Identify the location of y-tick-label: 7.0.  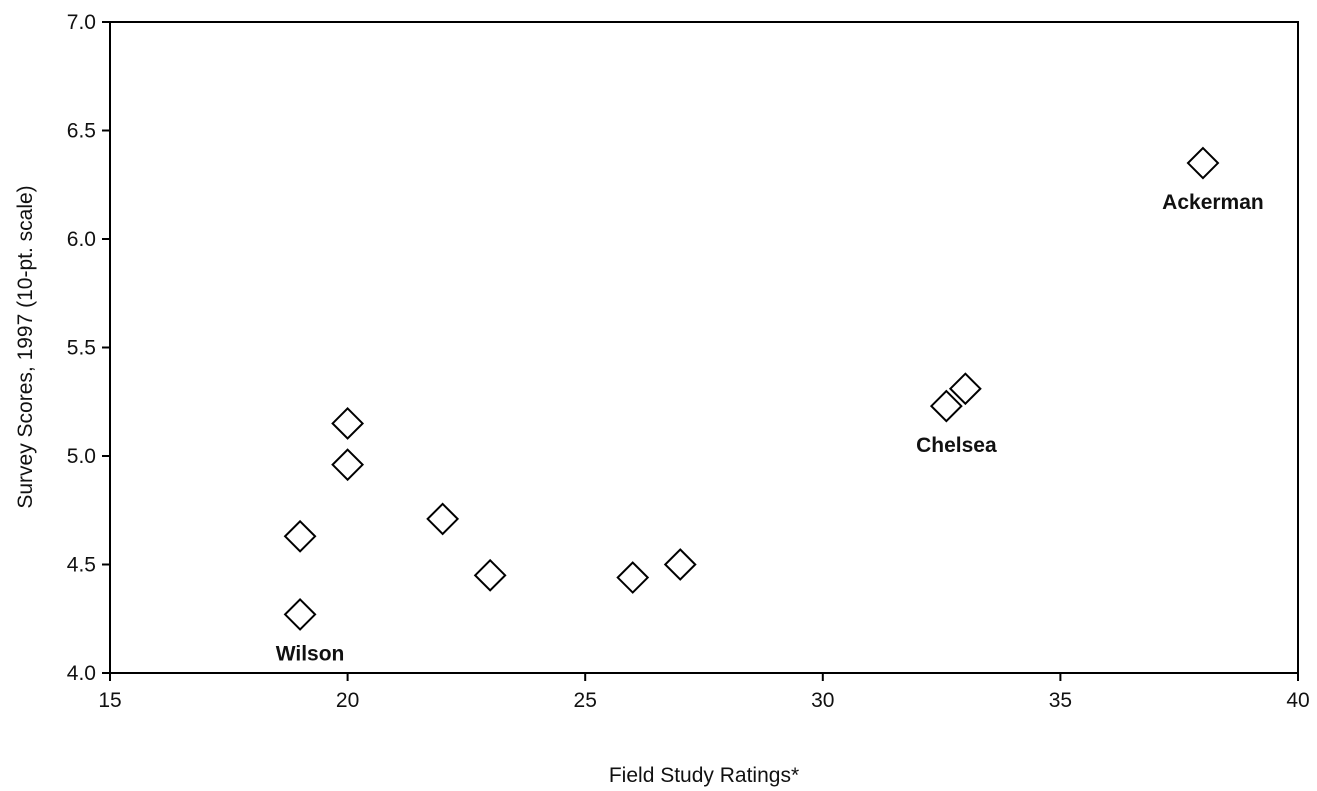
(81, 22).